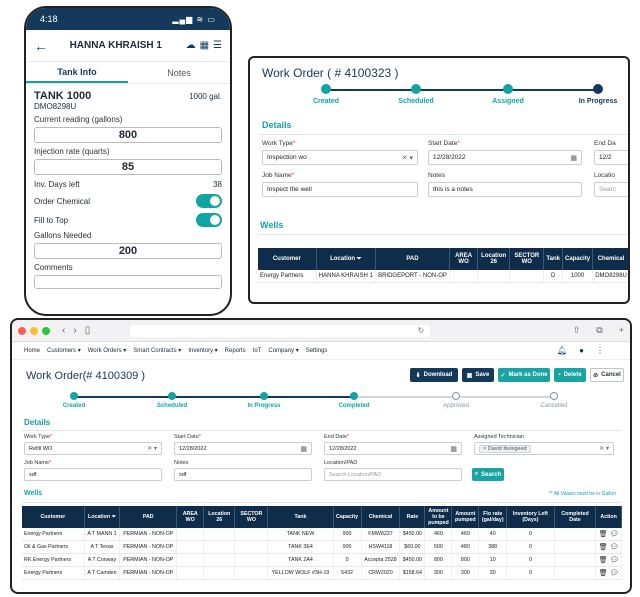 This screenshot has height=597, width=640. I want to click on menu-icon: ☰, so click(217, 45).